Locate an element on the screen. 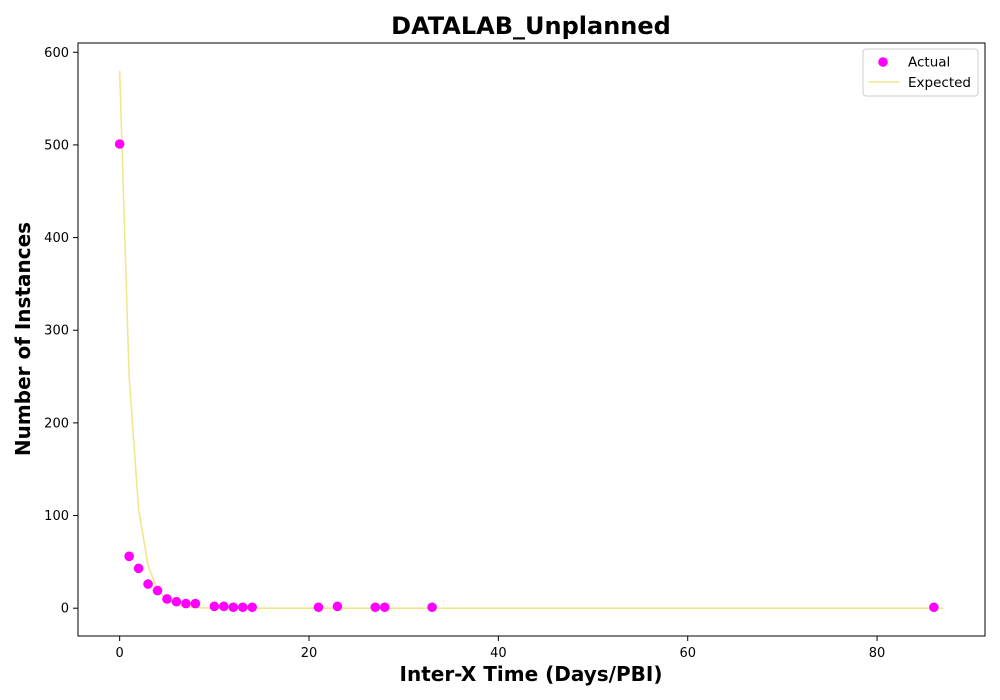 This screenshot has height=700, width=1000. y-tick-label: 200 is located at coordinates (56, 423).